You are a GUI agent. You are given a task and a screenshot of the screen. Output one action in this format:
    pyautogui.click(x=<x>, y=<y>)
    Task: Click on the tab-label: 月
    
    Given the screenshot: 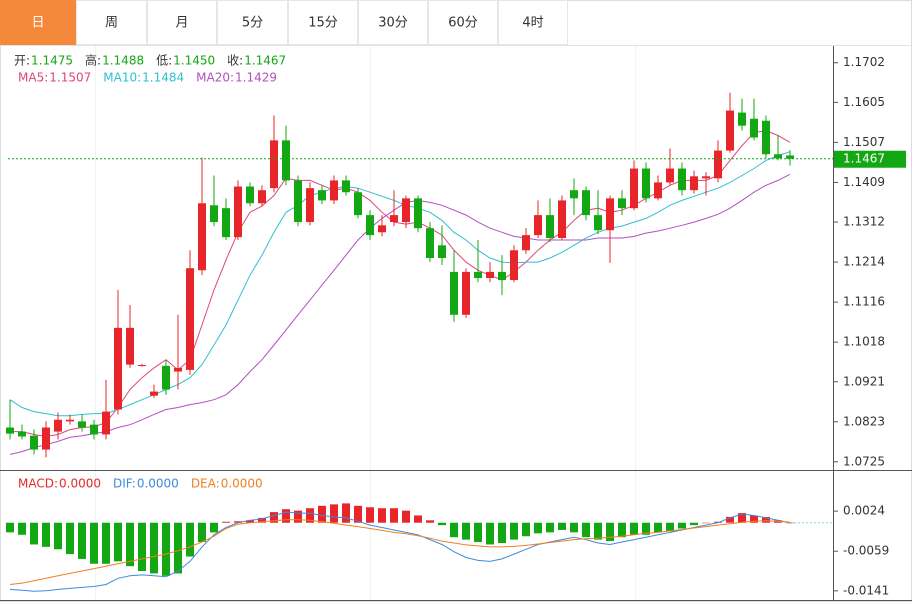 What is the action you would take?
    pyautogui.click(x=181, y=23)
    